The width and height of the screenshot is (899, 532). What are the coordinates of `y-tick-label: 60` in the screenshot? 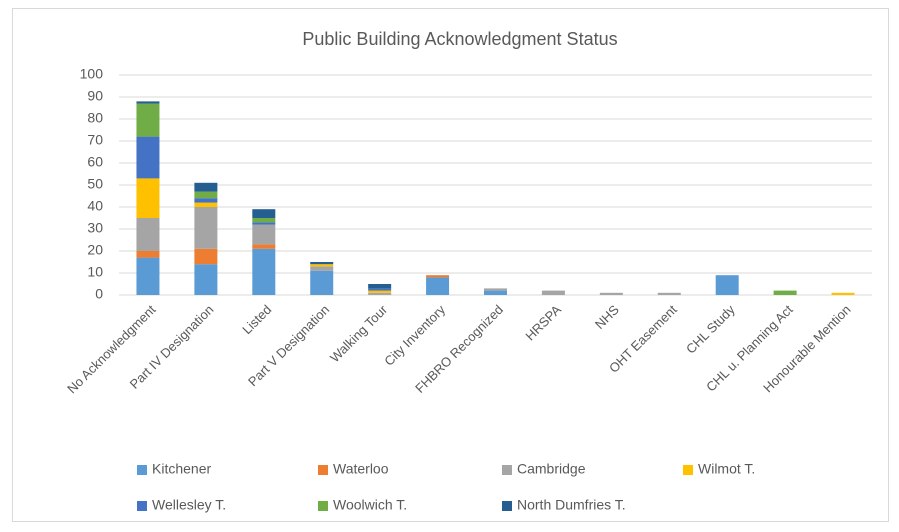 It's located at (95, 162).